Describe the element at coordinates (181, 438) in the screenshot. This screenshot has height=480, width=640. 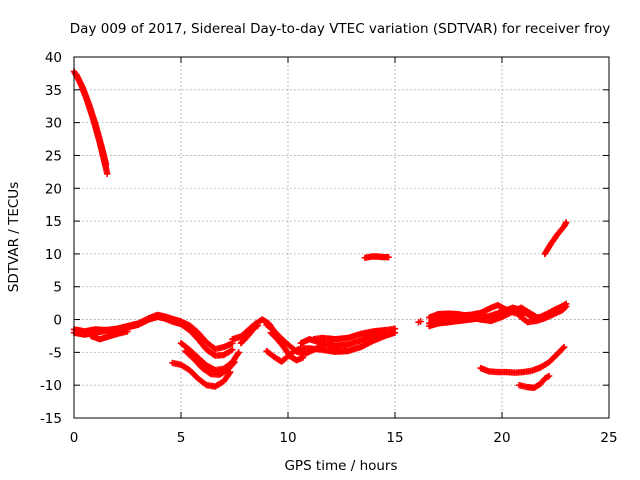
I see `x-tick-label: 5` at that location.